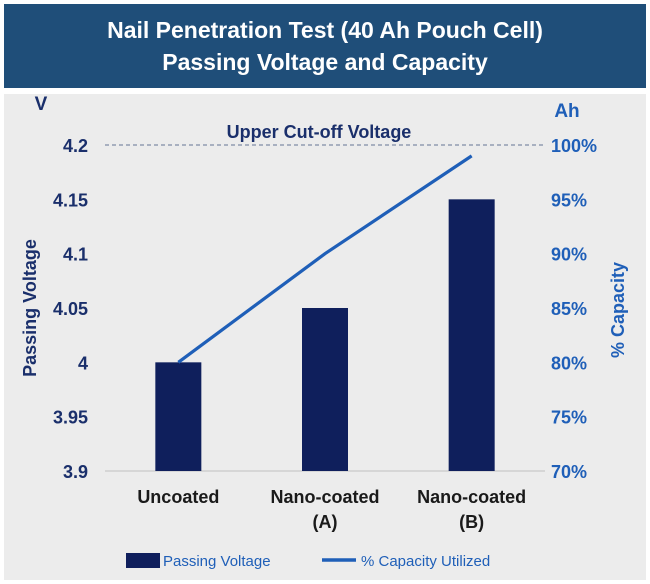 The image size is (650, 584). I want to click on chart-title: Nail Penetration Test (40 Ah Pouch Cell), so click(325, 30).